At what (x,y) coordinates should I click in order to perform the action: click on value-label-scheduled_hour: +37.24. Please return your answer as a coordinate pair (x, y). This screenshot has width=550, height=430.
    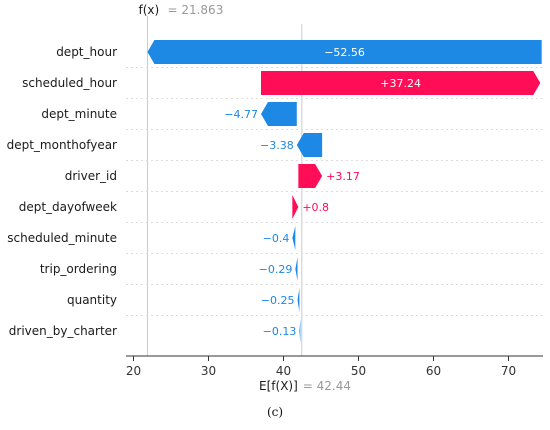
    Looking at the image, I should click on (400, 83).